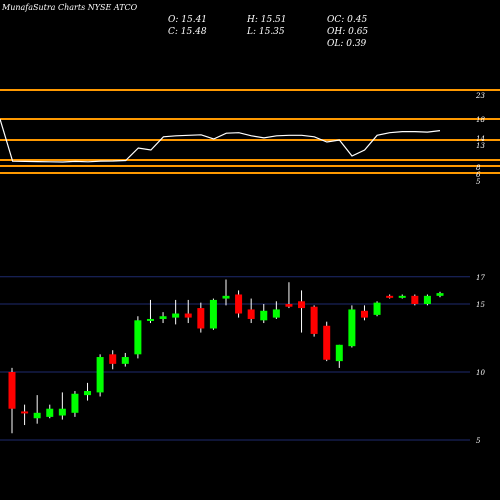 This screenshot has width=500, height=500. Describe the element at coordinates (480, 373) in the screenshot. I see `price-tick-label: 10` at that location.